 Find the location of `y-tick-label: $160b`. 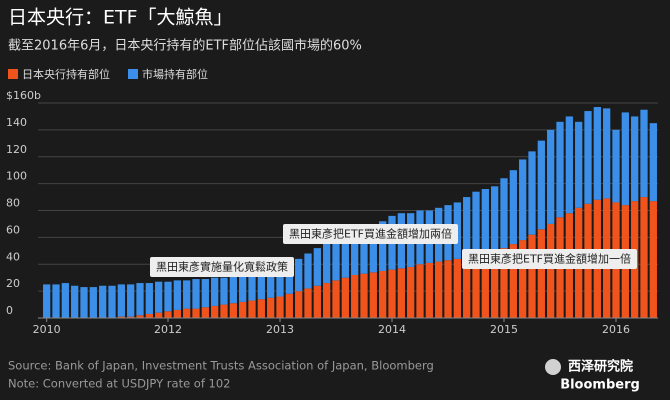

y-tick-label: $160b is located at coordinates (23, 95).